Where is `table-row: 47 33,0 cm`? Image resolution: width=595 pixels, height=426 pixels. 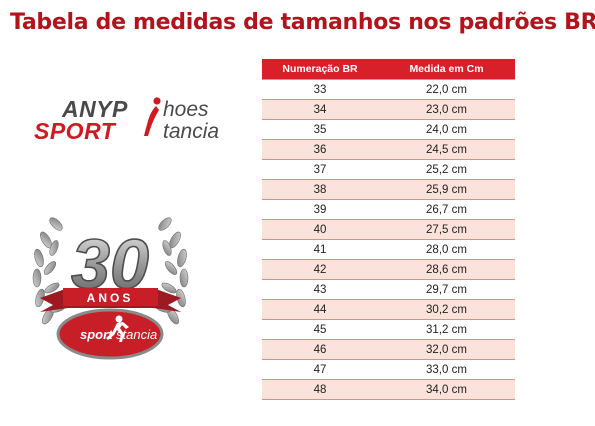 table-row: 47 33,0 cm is located at coordinates (388, 369).